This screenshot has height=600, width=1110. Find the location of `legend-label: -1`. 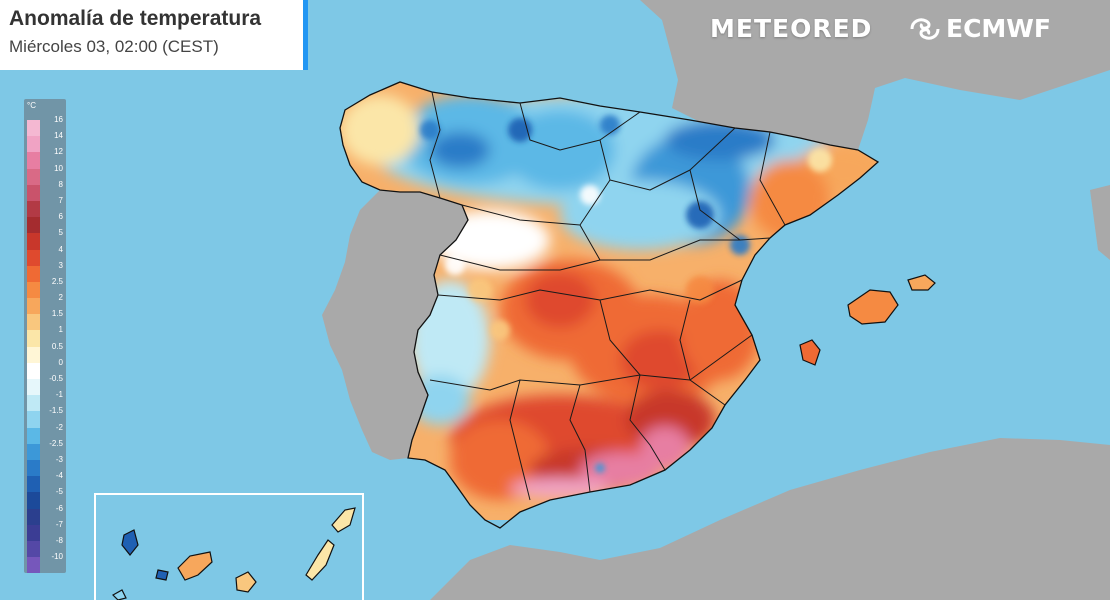

legend-label: -1 is located at coordinates (59, 395).